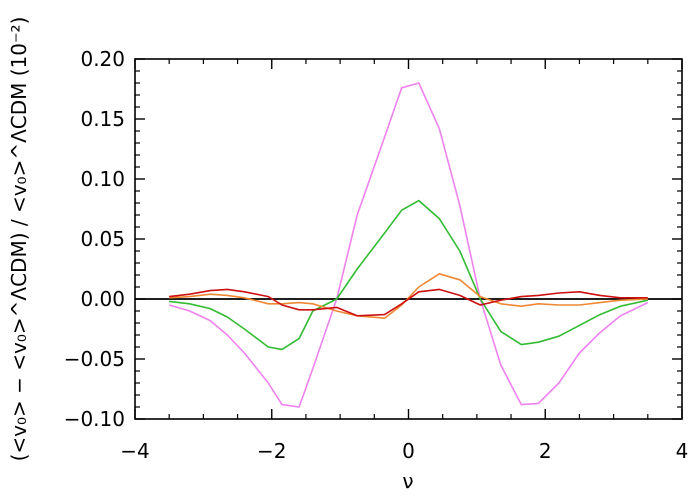  What do you see at coordinates (102, 119) in the screenshot?
I see `y-tick-label: 0.15` at bounding box center [102, 119].